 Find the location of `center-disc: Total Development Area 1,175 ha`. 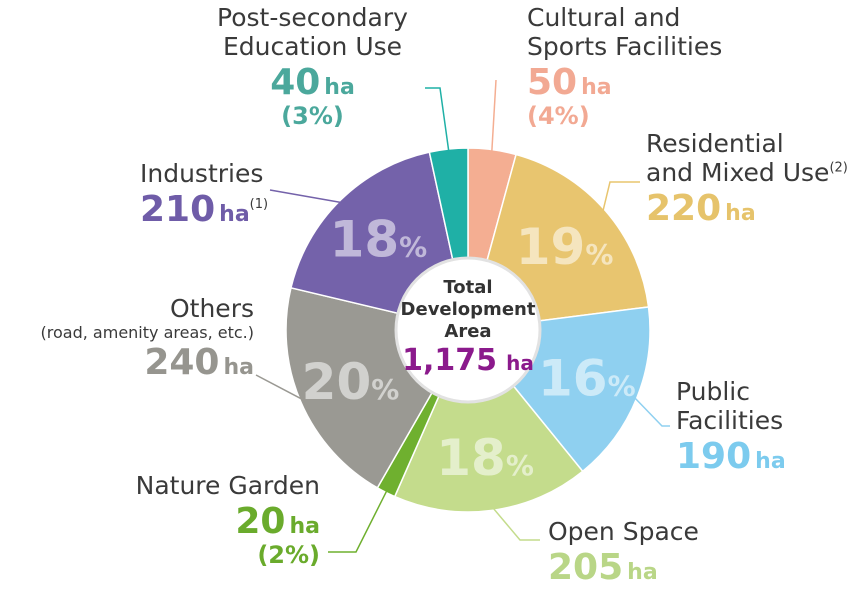

center-disc: Total Development Area 1,175 ha is located at coordinates (468, 330).